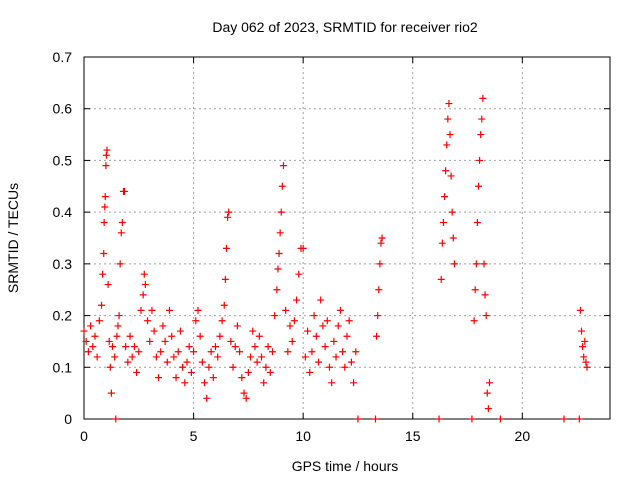 The width and height of the screenshot is (640, 480). What do you see at coordinates (345, 466) in the screenshot?
I see `x-axis-label: GPS time / hours` at bounding box center [345, 466].